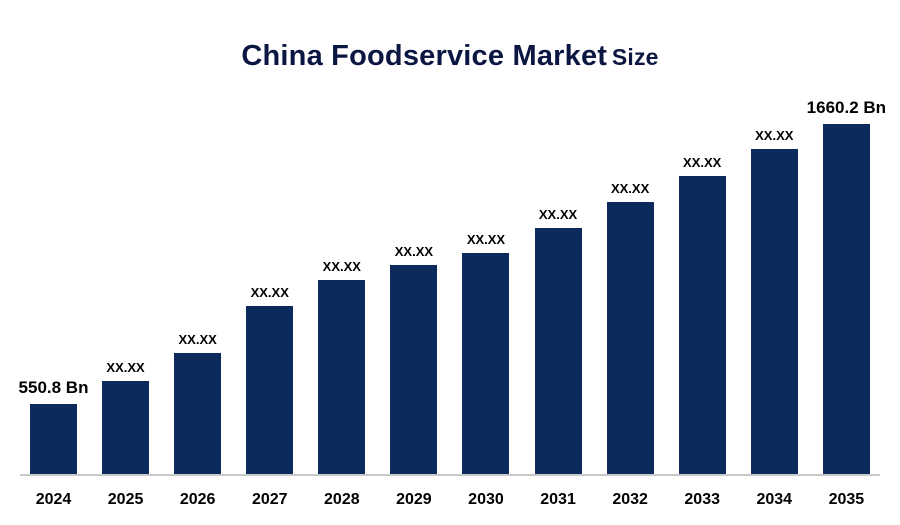  I want to click on x-axis-label: 2028, so click(342, 499).